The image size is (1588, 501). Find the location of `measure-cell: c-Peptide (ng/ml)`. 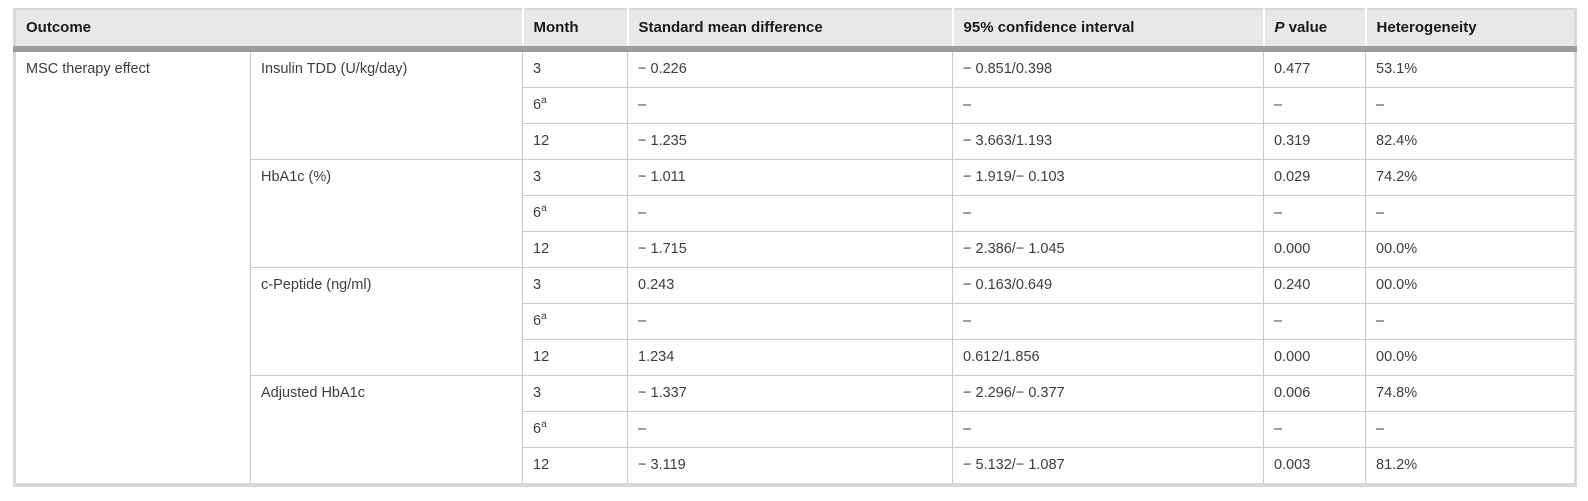

measure-cell: c-Peptide (ng/ml) is located at coordinates (386, 321).